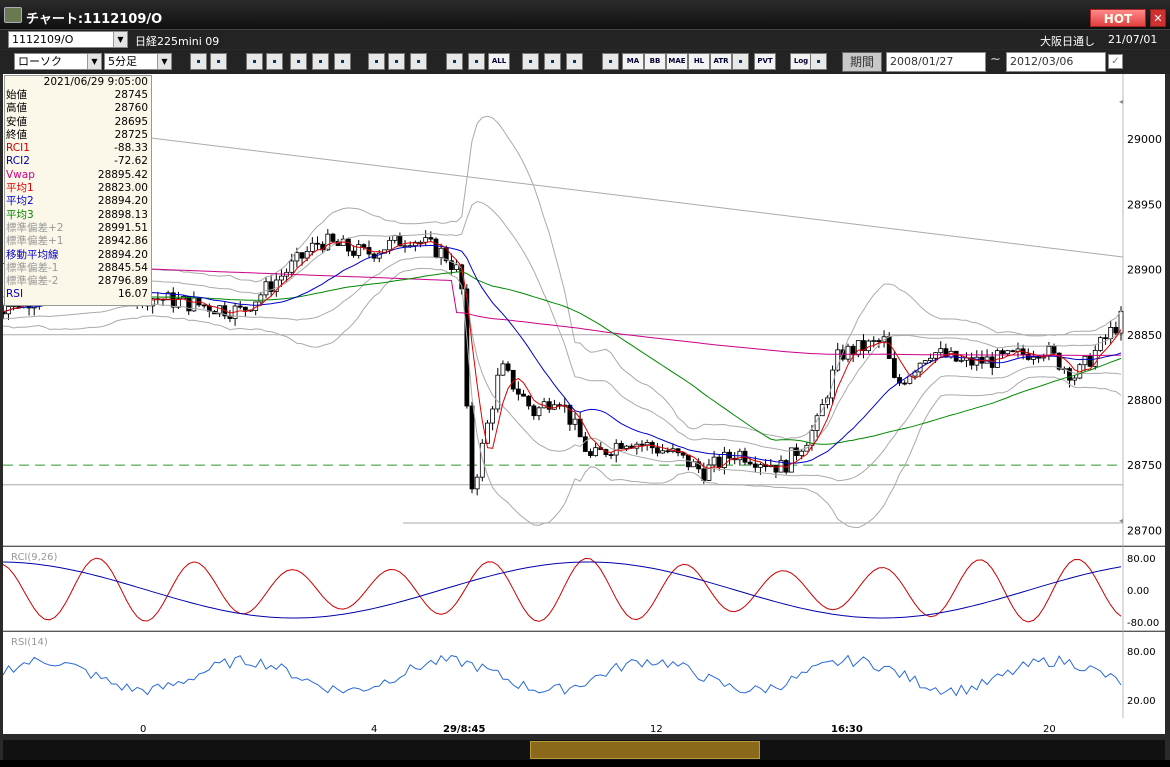 The image size is (1170, 767). I want to click on bb-button: BB, so click(655, 61).